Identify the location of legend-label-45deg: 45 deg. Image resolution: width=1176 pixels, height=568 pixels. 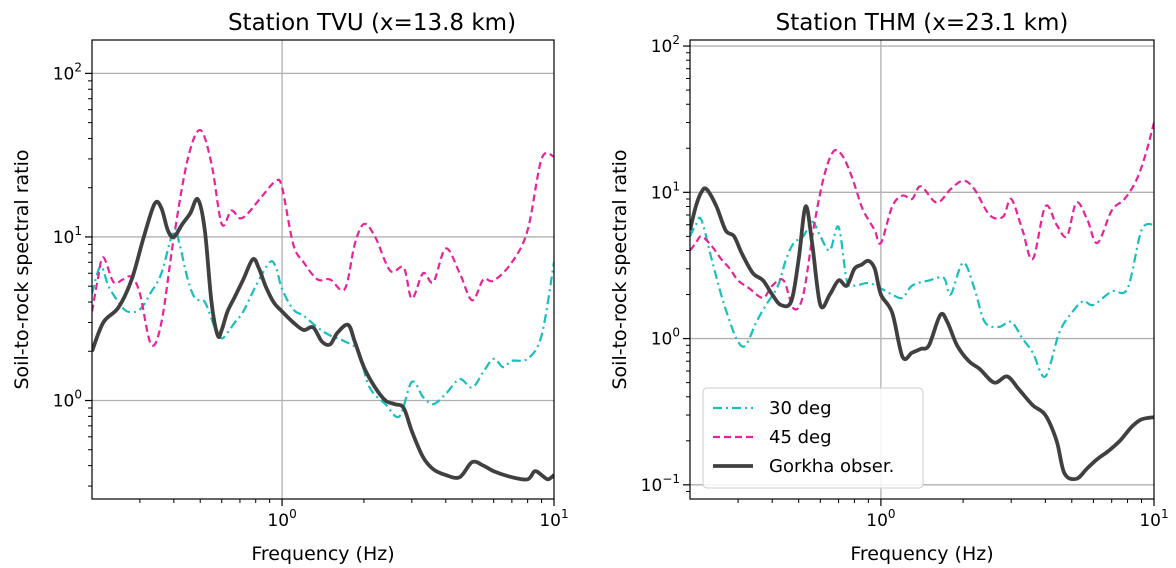
(800, 437).